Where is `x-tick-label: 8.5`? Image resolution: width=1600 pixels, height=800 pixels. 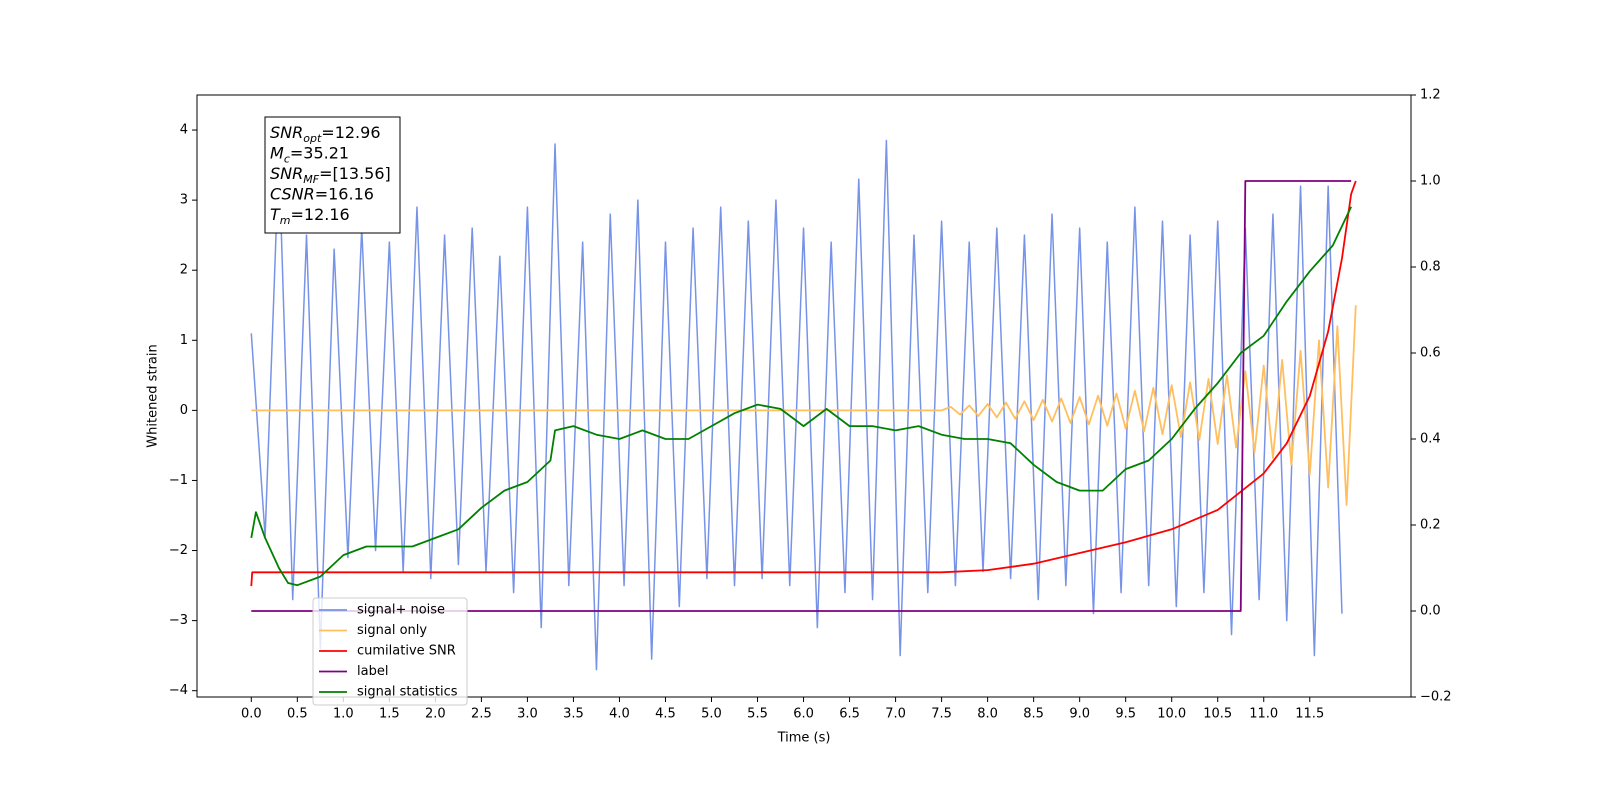 x-tick-label: 8.5 is located at coordinates (1033, 714).